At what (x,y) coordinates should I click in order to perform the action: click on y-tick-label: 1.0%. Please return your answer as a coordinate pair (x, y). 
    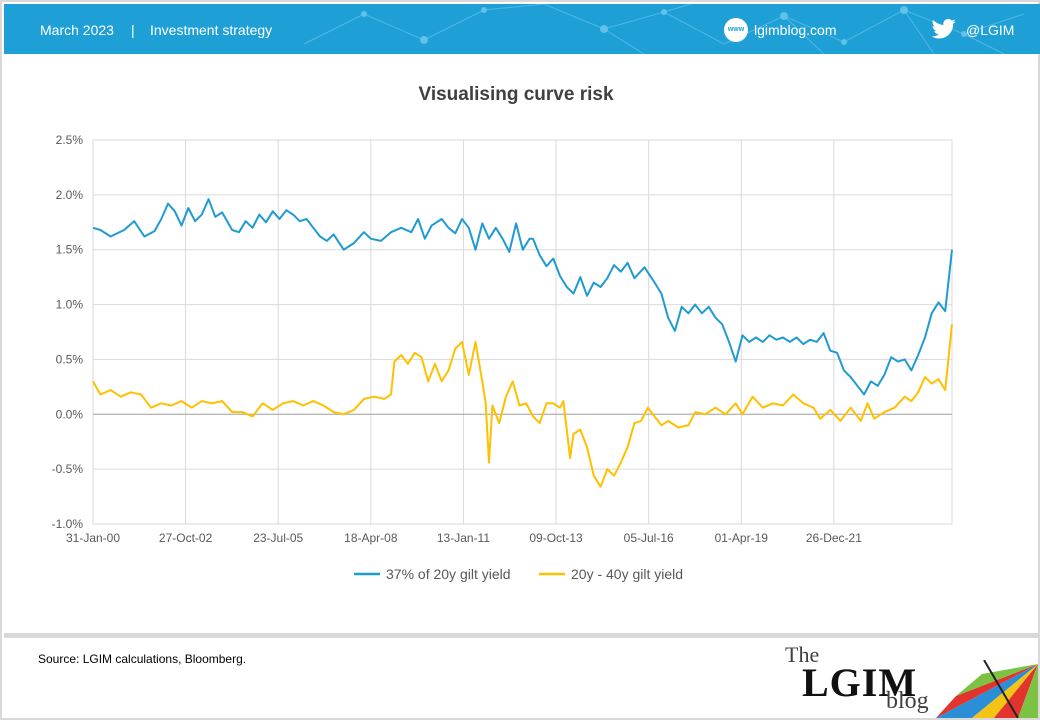
    Looking at the image, I should click on (70, 305).